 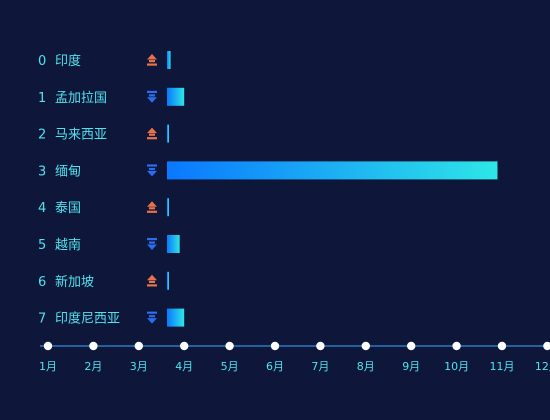 I want to click on rank-label: 6, so click(x=42, y=282).